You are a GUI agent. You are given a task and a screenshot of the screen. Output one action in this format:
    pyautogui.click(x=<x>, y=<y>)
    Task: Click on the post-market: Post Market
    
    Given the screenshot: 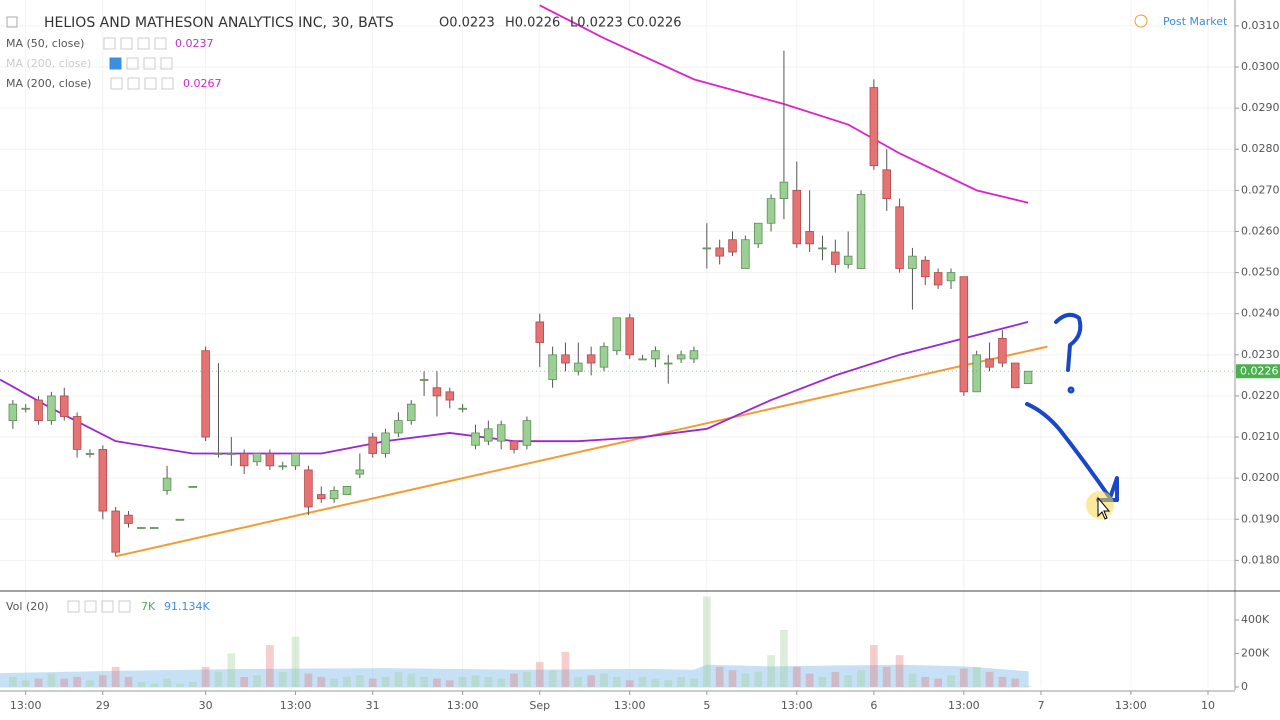 What is the action you would take?
    pyautogui.click(x=1195, y=21)
    